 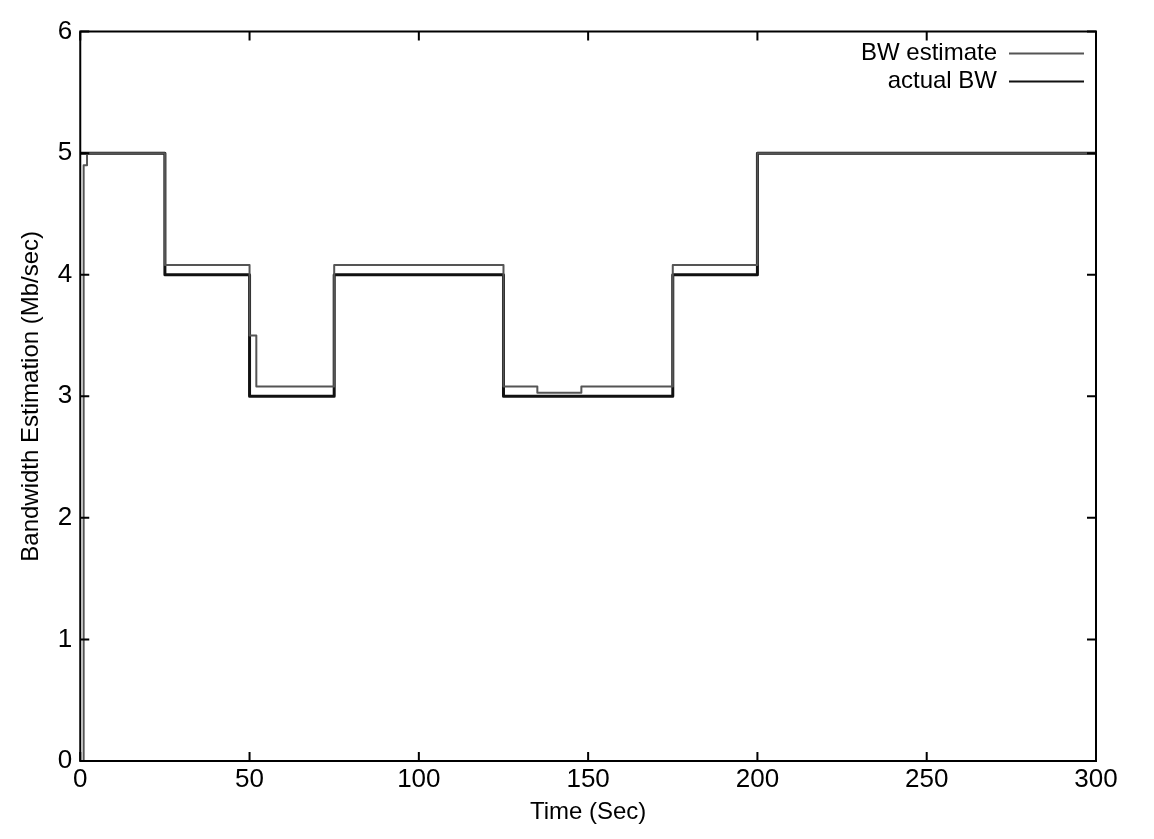 I want to click on legend-label: BW estimate, so click(x=928, y=52).